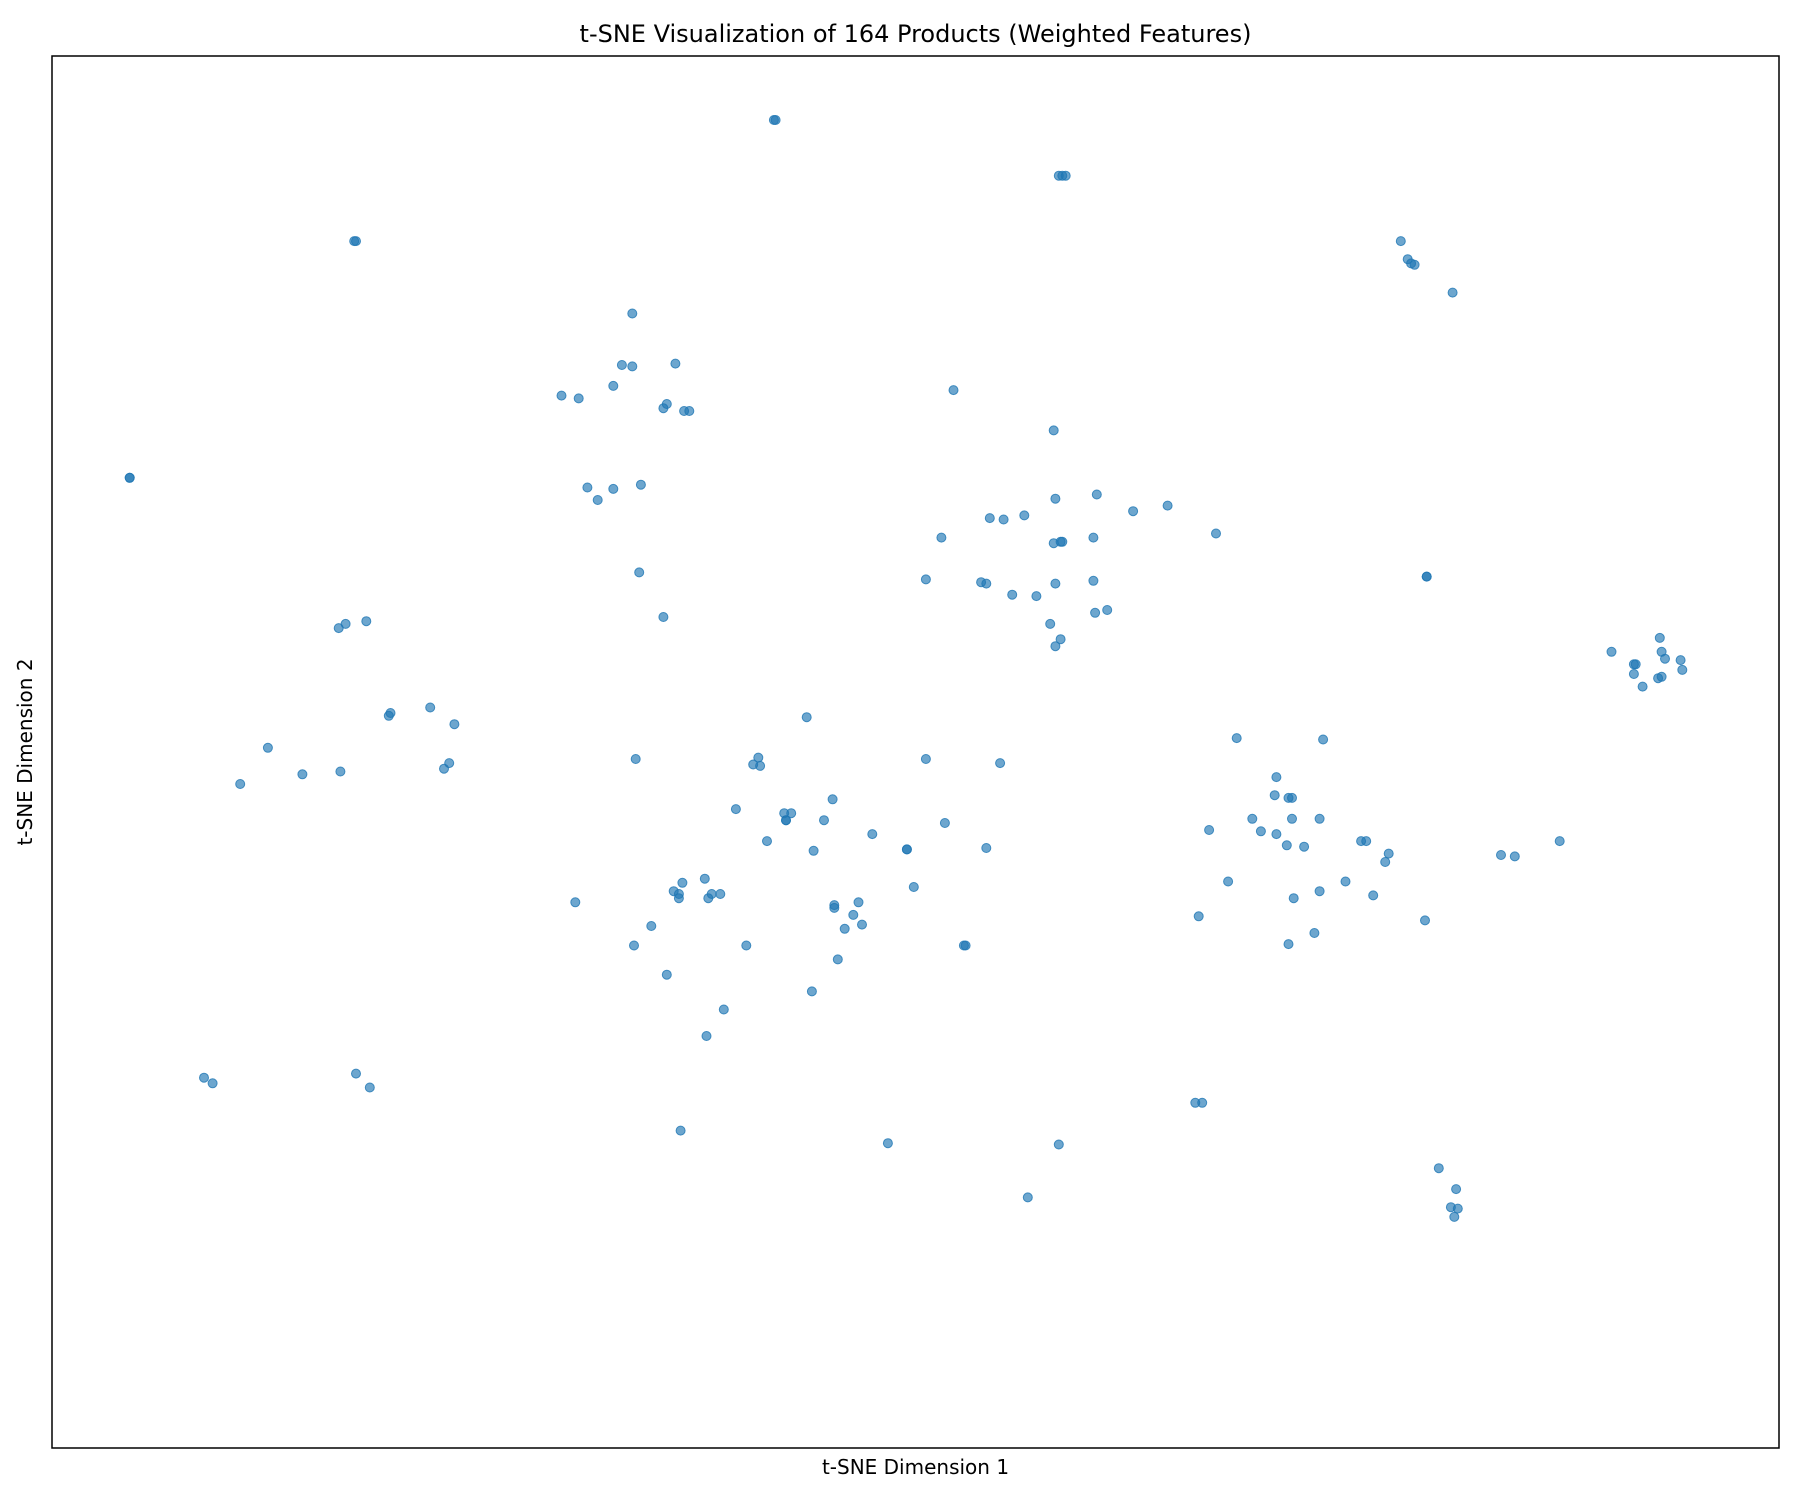  I want to click on y-axis-label: t-SNE Dimension 2, so click(25, 751).